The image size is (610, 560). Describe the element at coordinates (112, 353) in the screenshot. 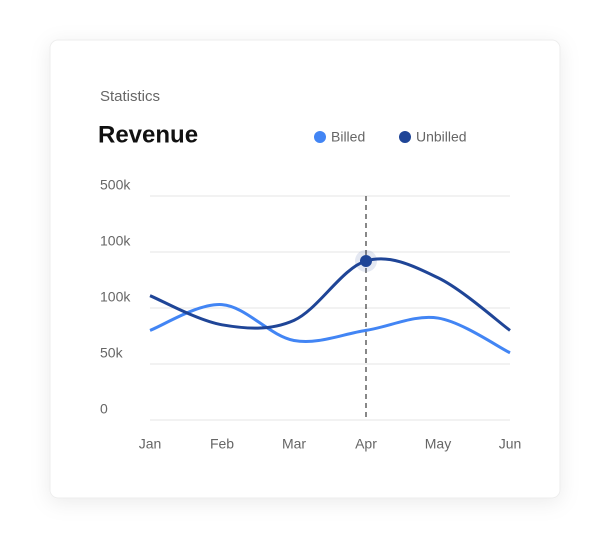

I see `y-tick-label: 50k` at that location.